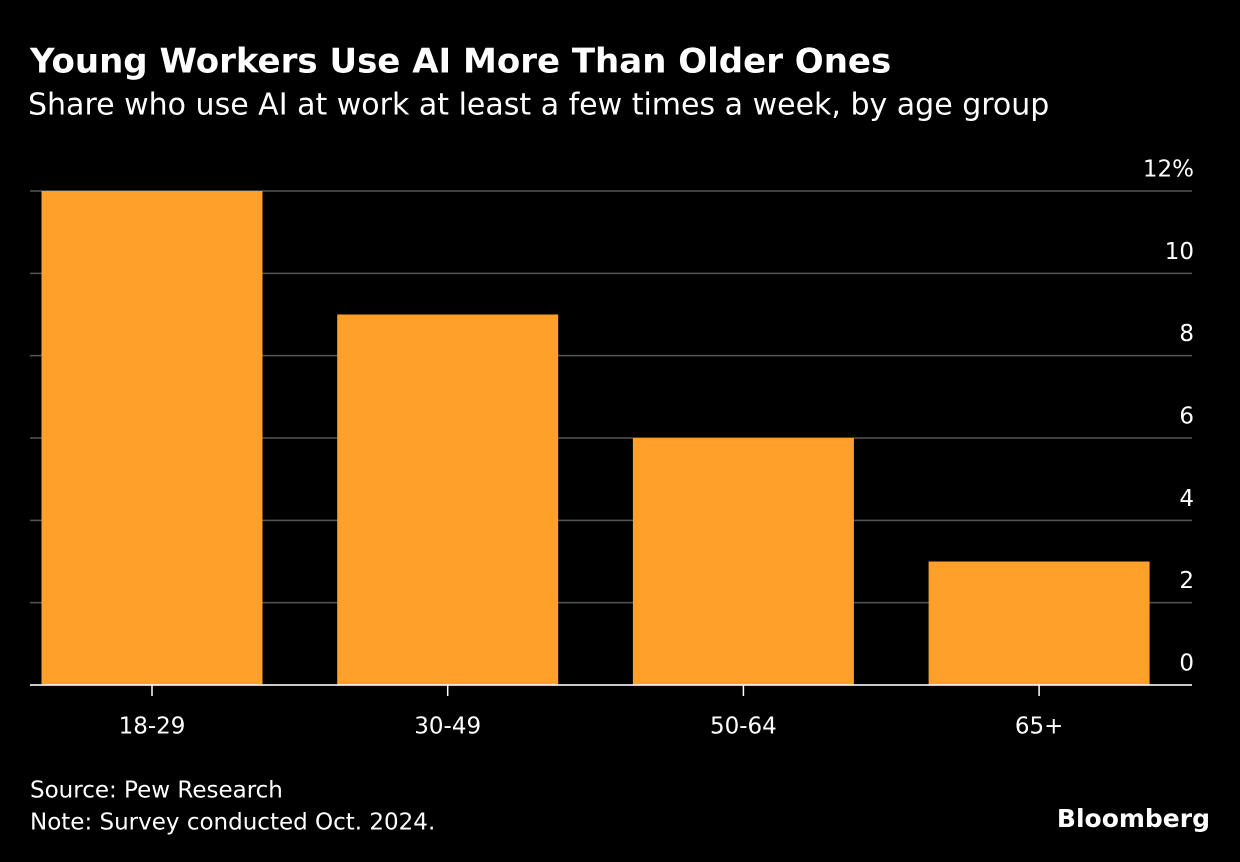  I want to click on y-tick-label: 2, so click(1186, 581).